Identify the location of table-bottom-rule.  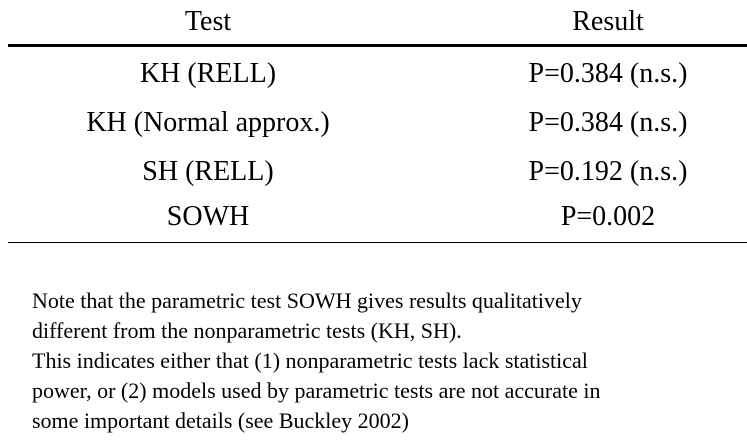
(377, 242).